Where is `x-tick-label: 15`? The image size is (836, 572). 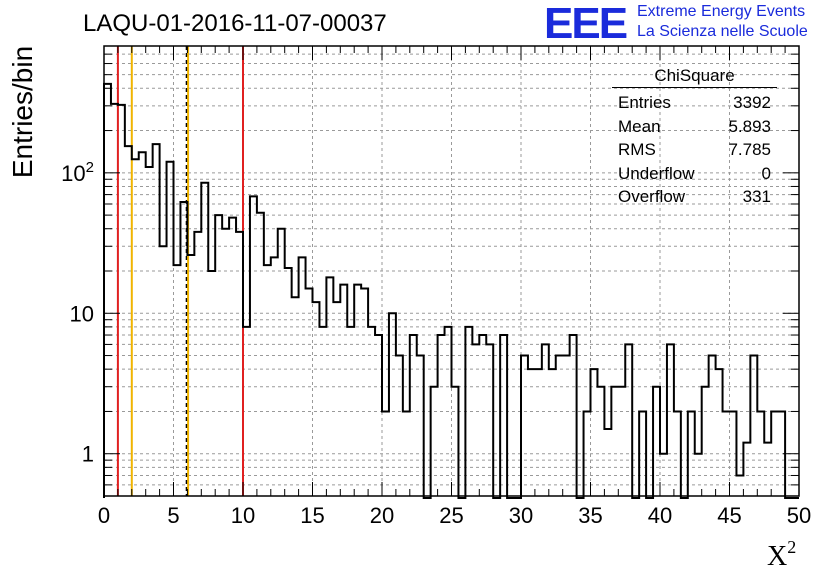 x-tick-label: 15 is located at coordinates (312, 515).